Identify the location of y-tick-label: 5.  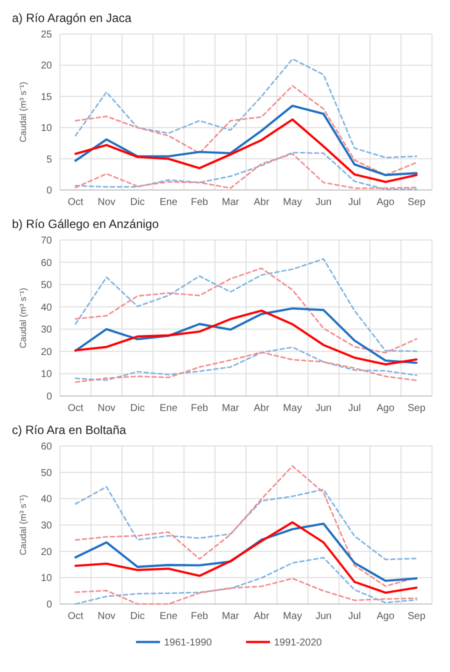
(49, 160).